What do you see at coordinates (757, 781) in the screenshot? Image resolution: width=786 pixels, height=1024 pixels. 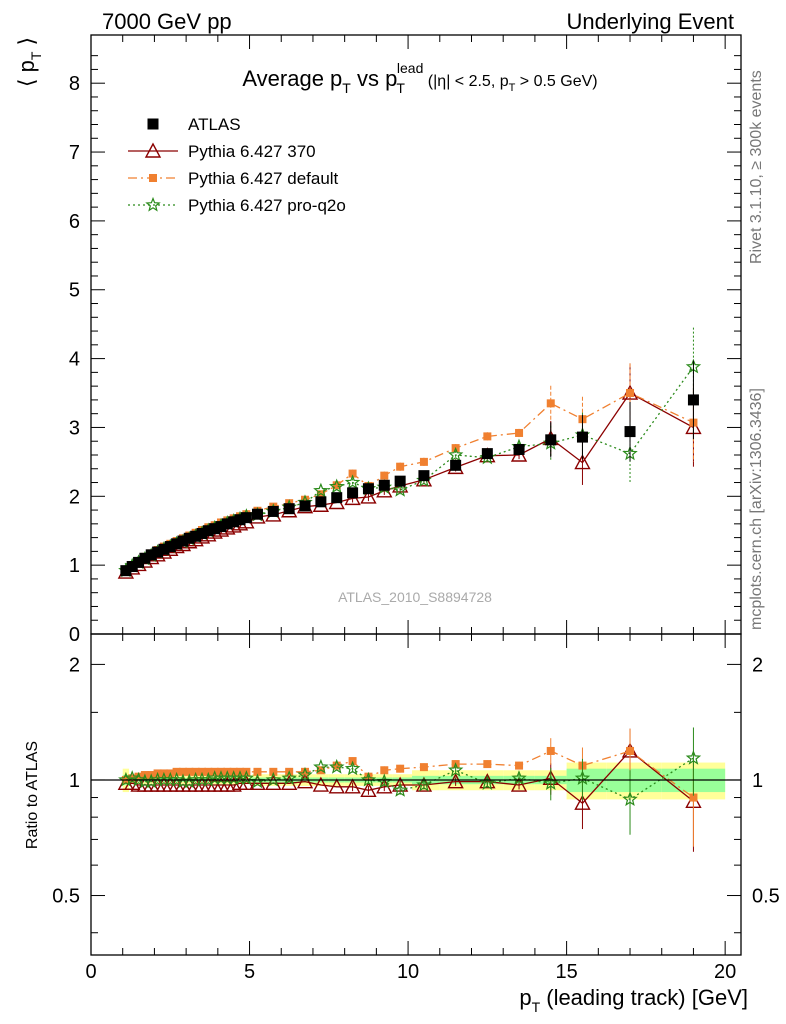 I see `ratio-y-tick-label-right: 1` at bounding box center [757, 781].